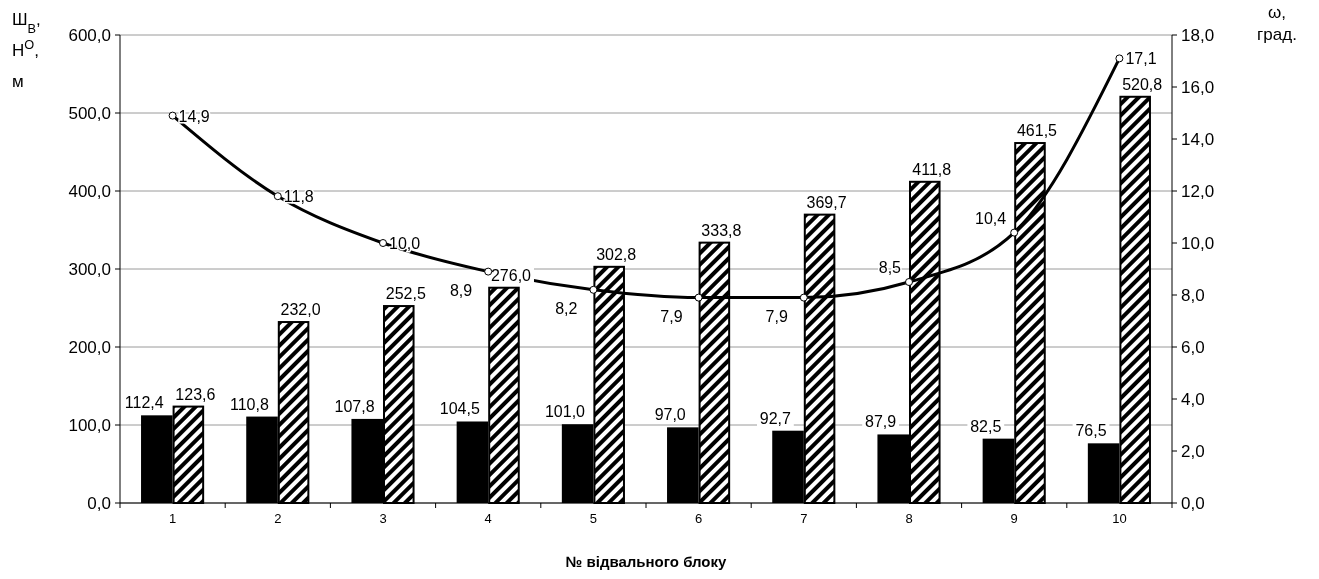 Image resolution: width=1319 pixels, height=579 pixels. I want to click on data-label: 8,9, so click(461, 290).